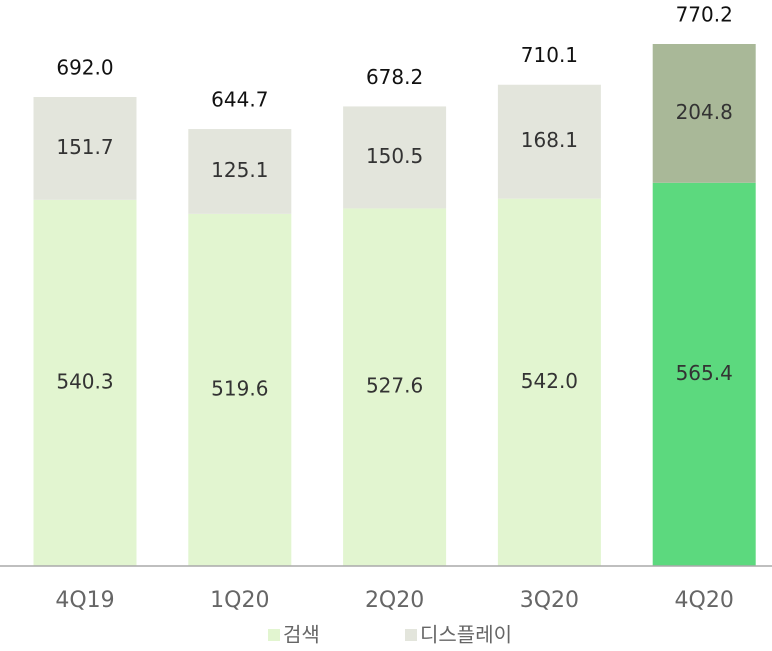 The height and width of the screenshot is (651, 772). I want to click on x-tick-label: 1Q20, so click(239, 600).